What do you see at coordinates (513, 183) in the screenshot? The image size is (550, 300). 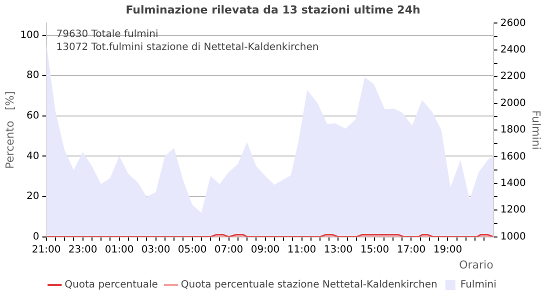 I see `y2-tick-label: 1400` at bounding box center [513, 183].